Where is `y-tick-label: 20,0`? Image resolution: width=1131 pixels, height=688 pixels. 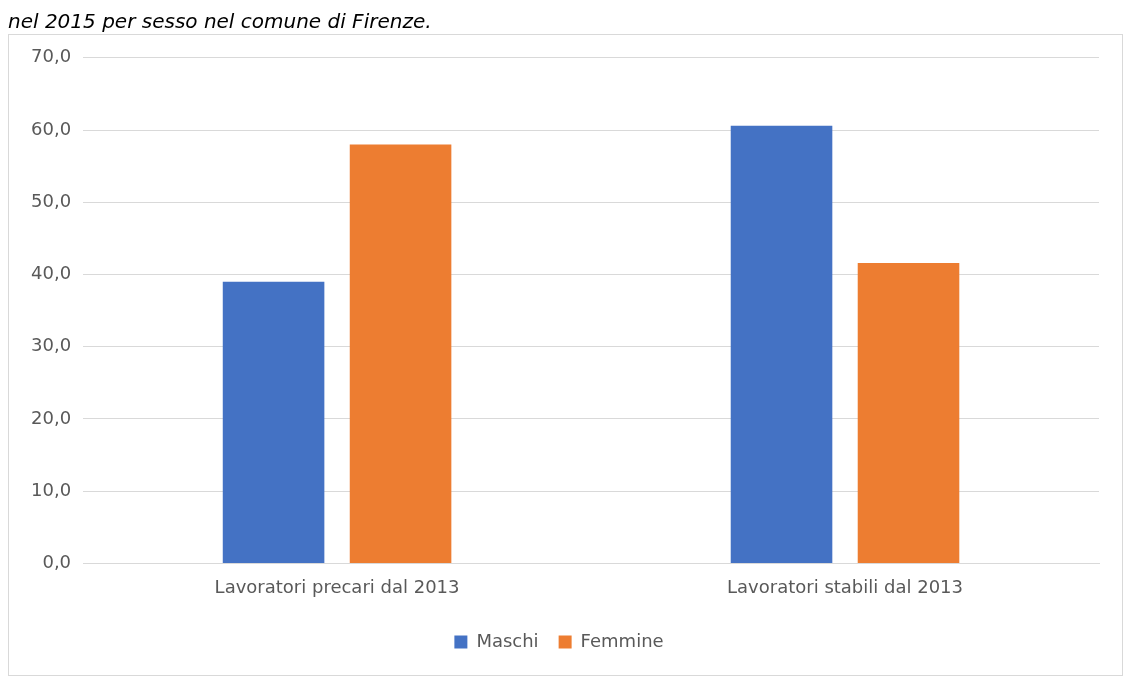
y-tick-label: 20,0 is located at coordinates (51, 417).